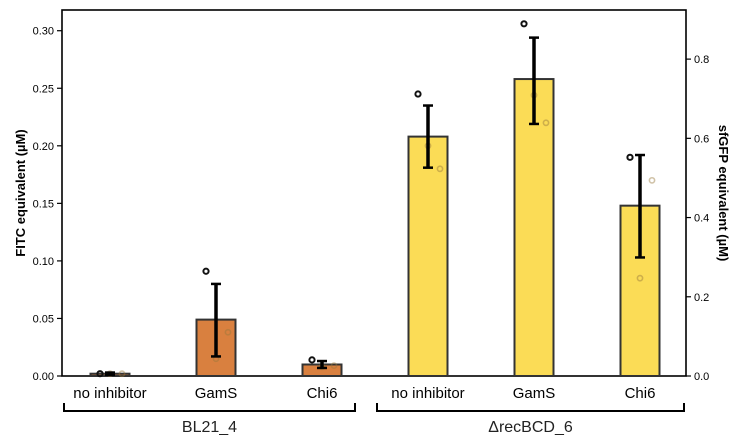  I want to click on y-tick-label-right: 0.0, so click(701, 377).